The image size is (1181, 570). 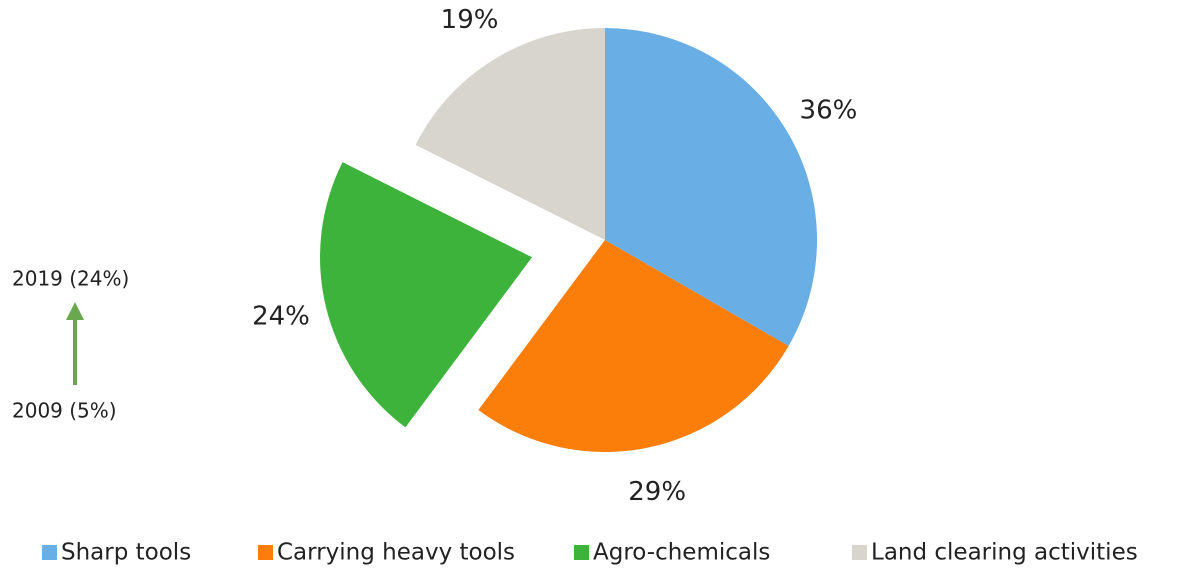 I want to click on data-label: 36%, so click(x=829, y=111).